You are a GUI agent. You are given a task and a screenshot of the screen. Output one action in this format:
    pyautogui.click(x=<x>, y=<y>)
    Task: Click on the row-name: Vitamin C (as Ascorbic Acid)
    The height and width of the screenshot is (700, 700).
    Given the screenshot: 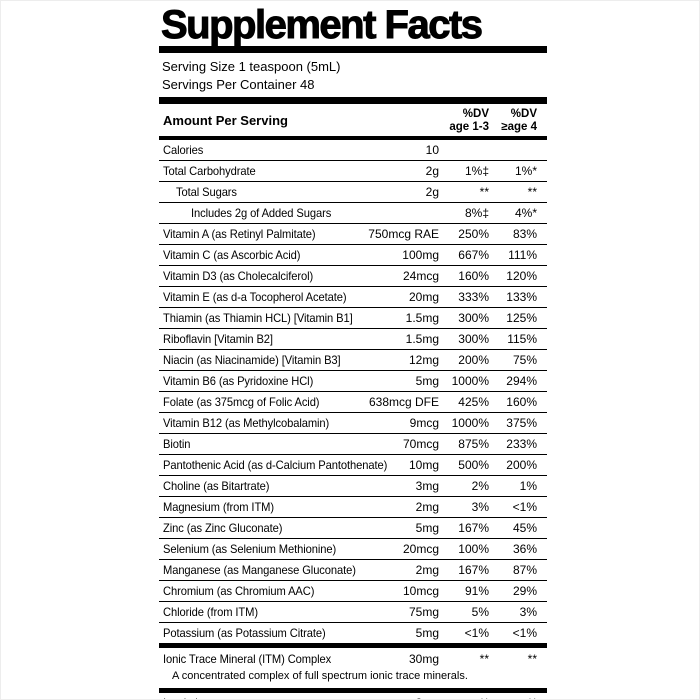 What is the action you would take?
    pyautogui.click(x=232, y=255)
    